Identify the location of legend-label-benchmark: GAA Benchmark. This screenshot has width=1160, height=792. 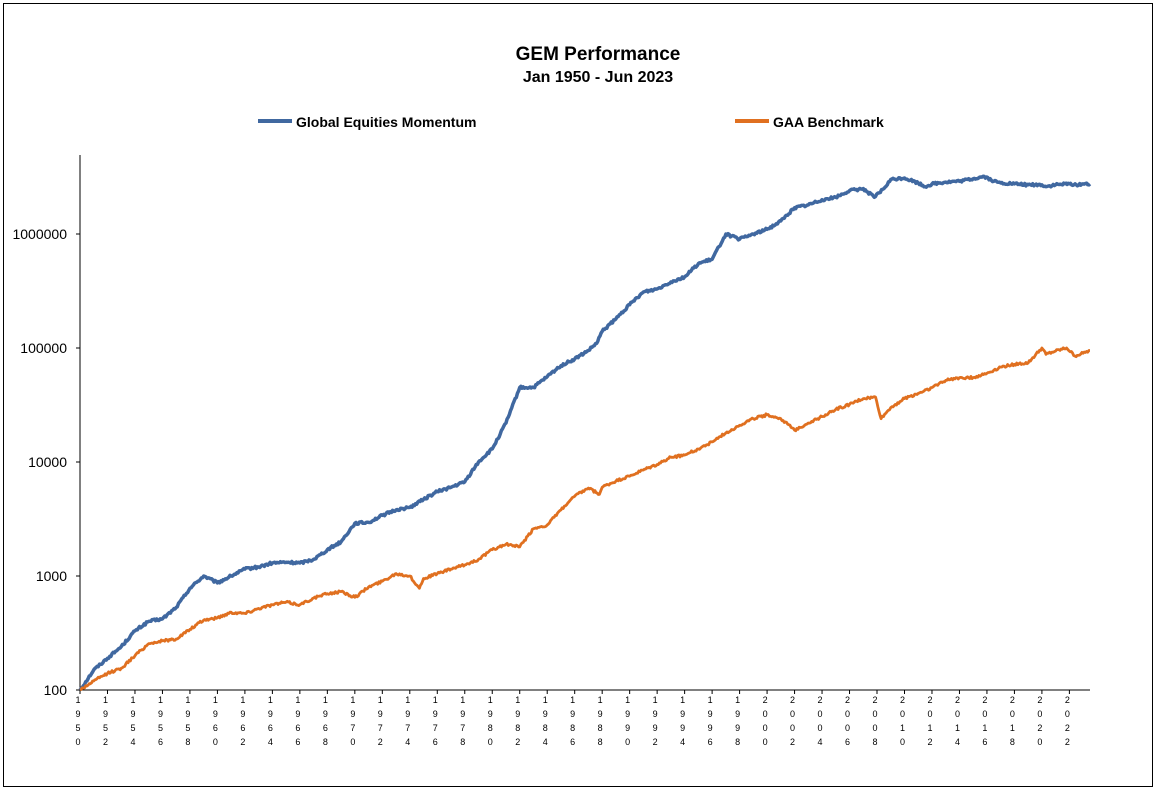
(828, 122).